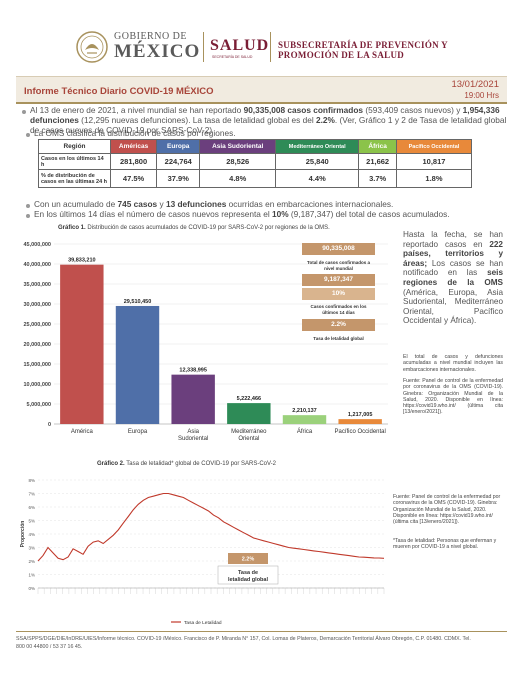 The width and height of the screenshot is (521, 675). I want to click on annotation-label-box, so click(248, 575).